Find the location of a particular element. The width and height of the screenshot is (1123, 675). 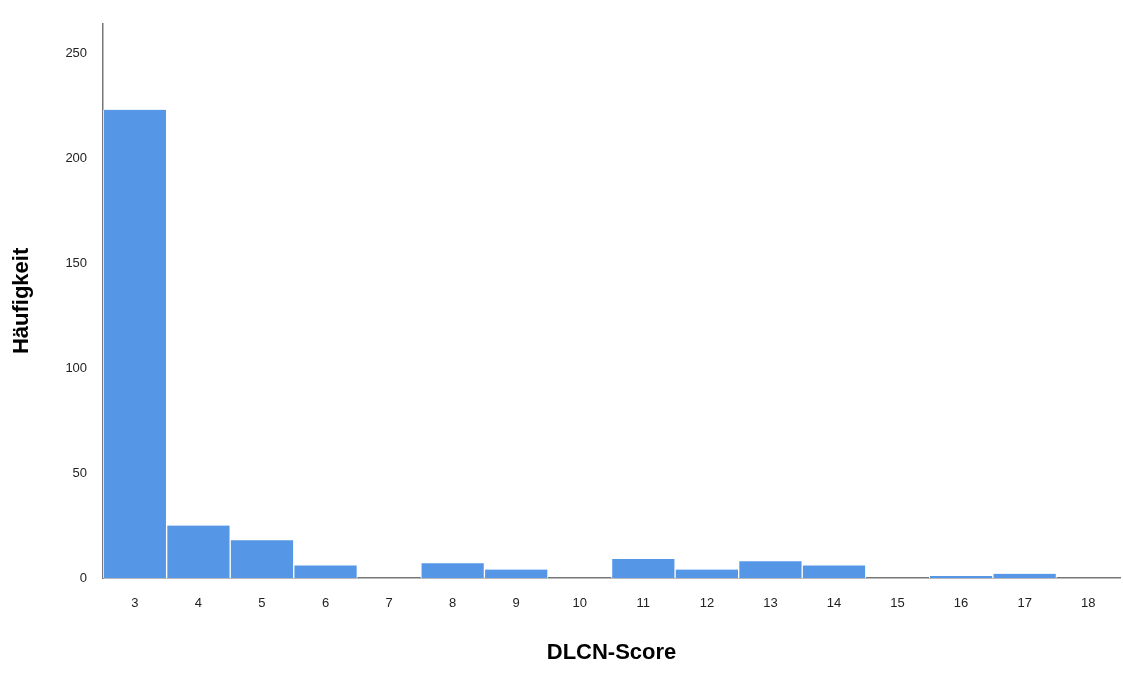

x-tick-label: 18 is located at coordinates (1088, 603).